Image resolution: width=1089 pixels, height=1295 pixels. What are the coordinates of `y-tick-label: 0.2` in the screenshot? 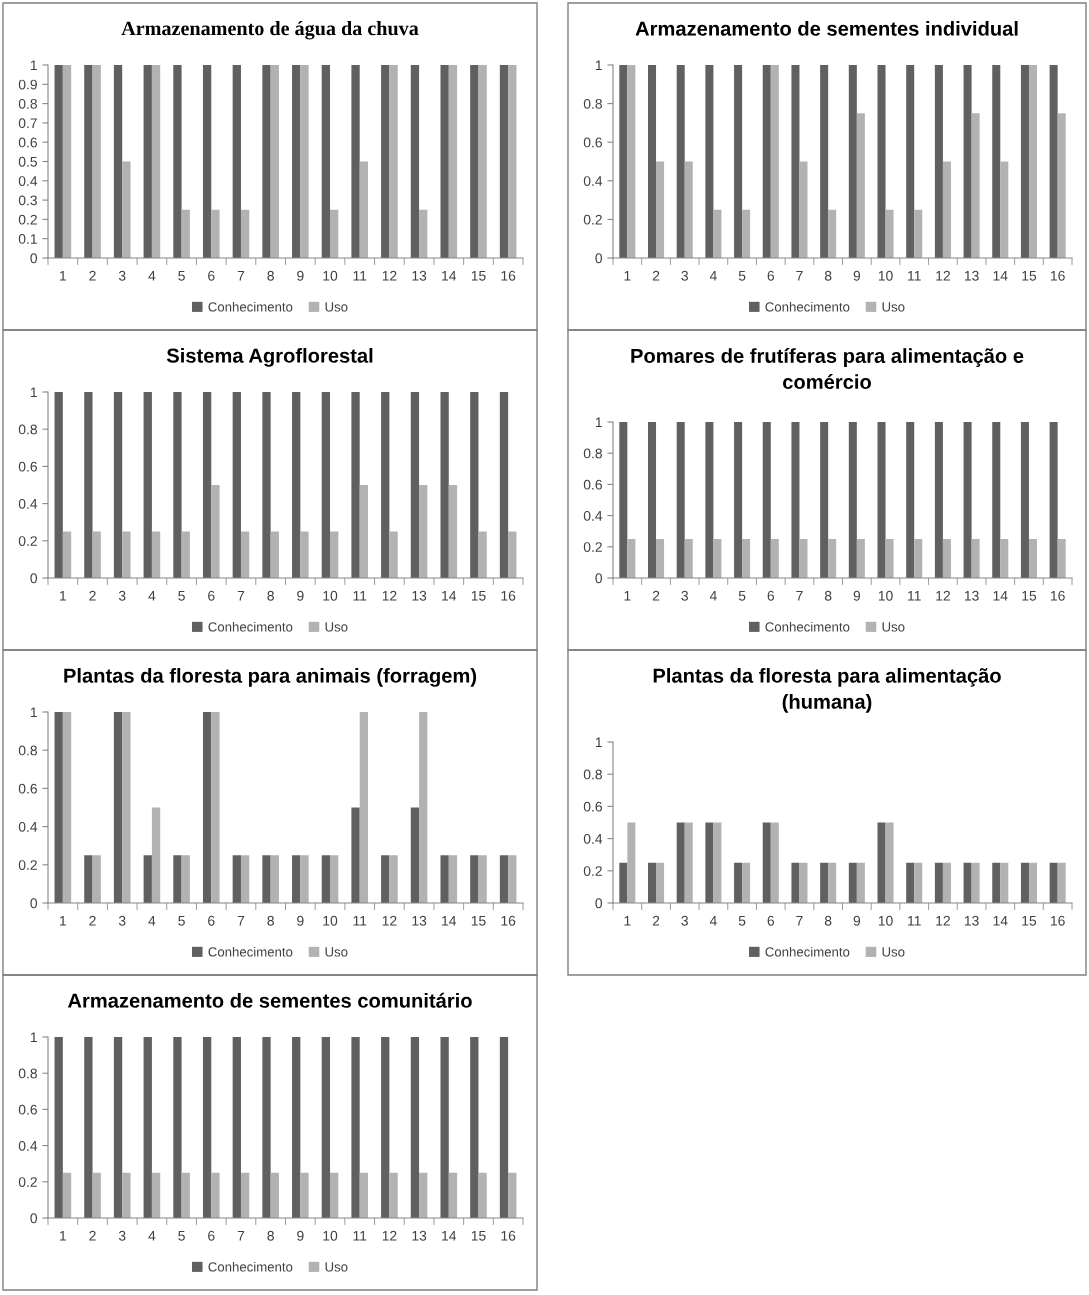 It's located at (27, 865).